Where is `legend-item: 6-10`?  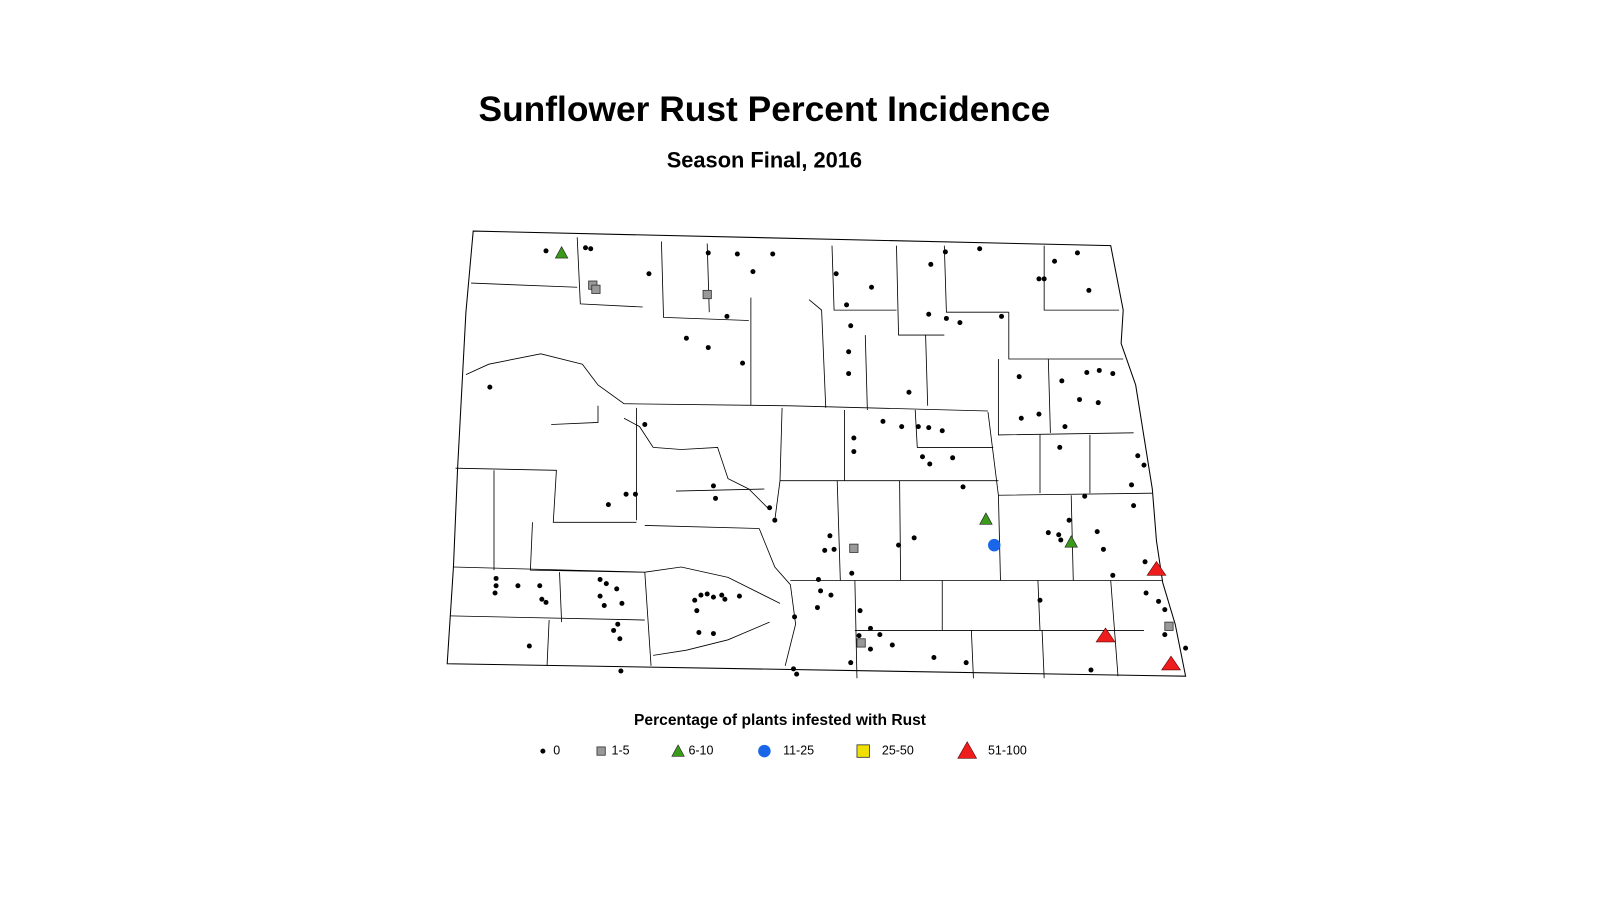
legend-item: 6-10 is located at coordinates (692, 750).